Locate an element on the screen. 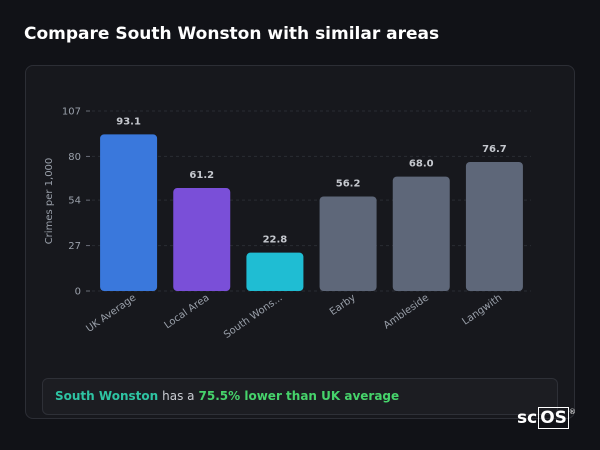  value-label: 61.2 is located at coordinates (201, 175).